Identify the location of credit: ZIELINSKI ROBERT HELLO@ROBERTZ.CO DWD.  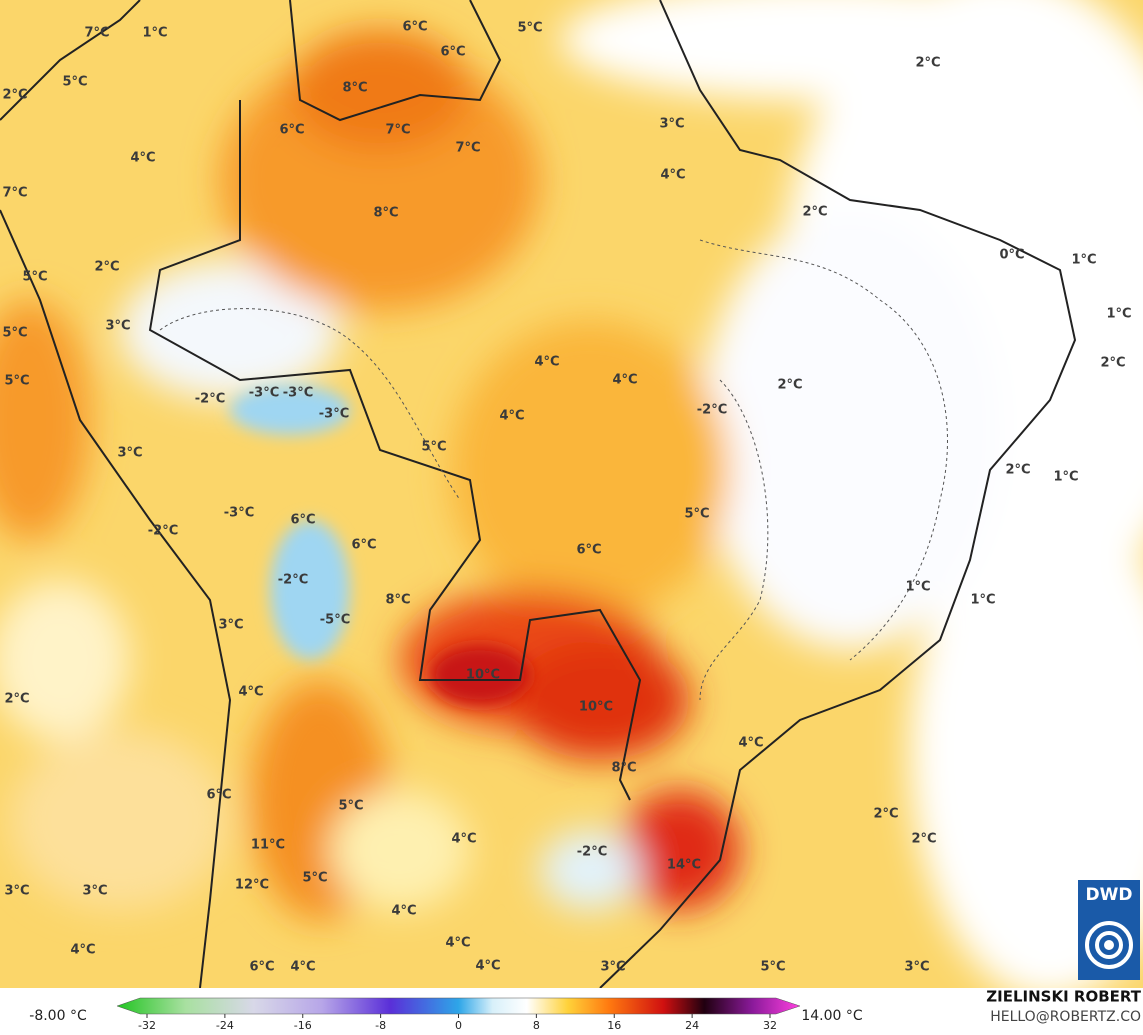
(1064, 952).